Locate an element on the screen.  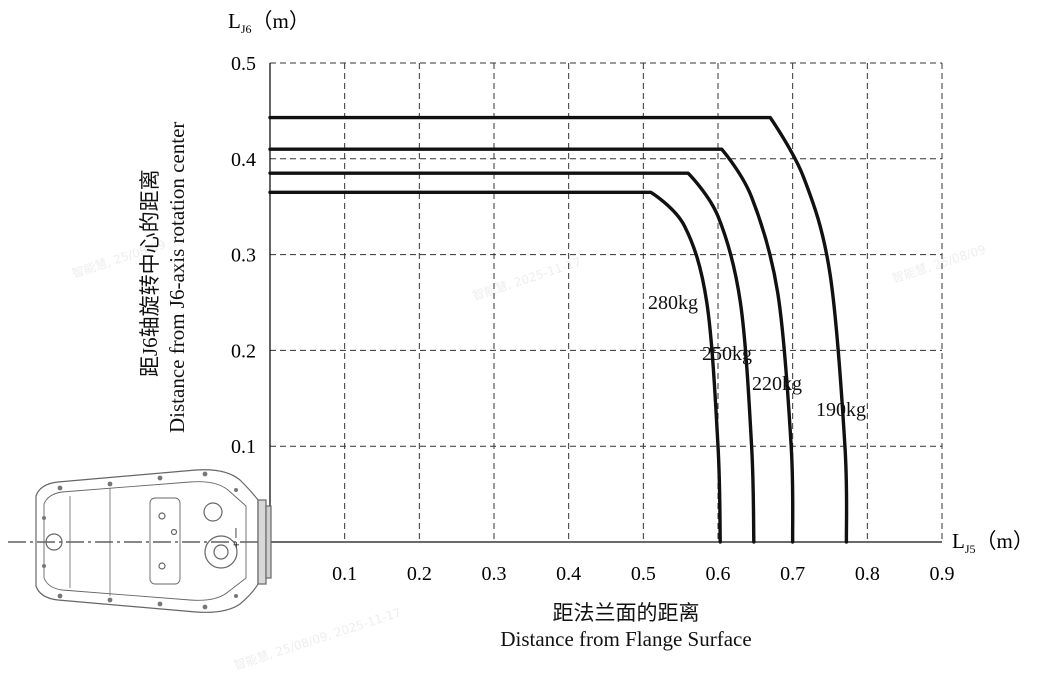
x-tick-label: 0.3 is located at coordinates (494, 574).